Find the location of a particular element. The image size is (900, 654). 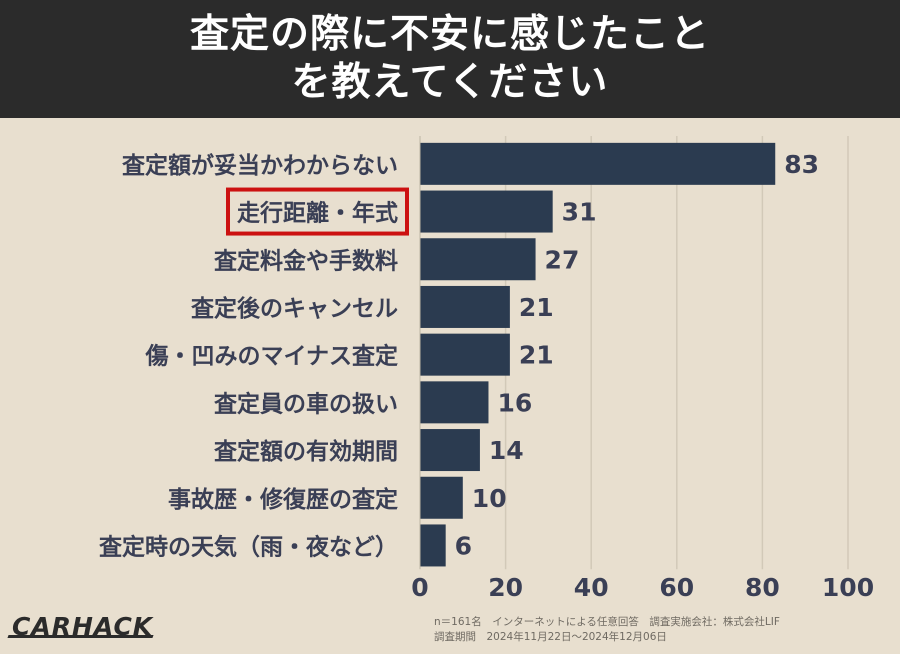

category-label: 走行距離・年式 is located at coordinates (317, 213).